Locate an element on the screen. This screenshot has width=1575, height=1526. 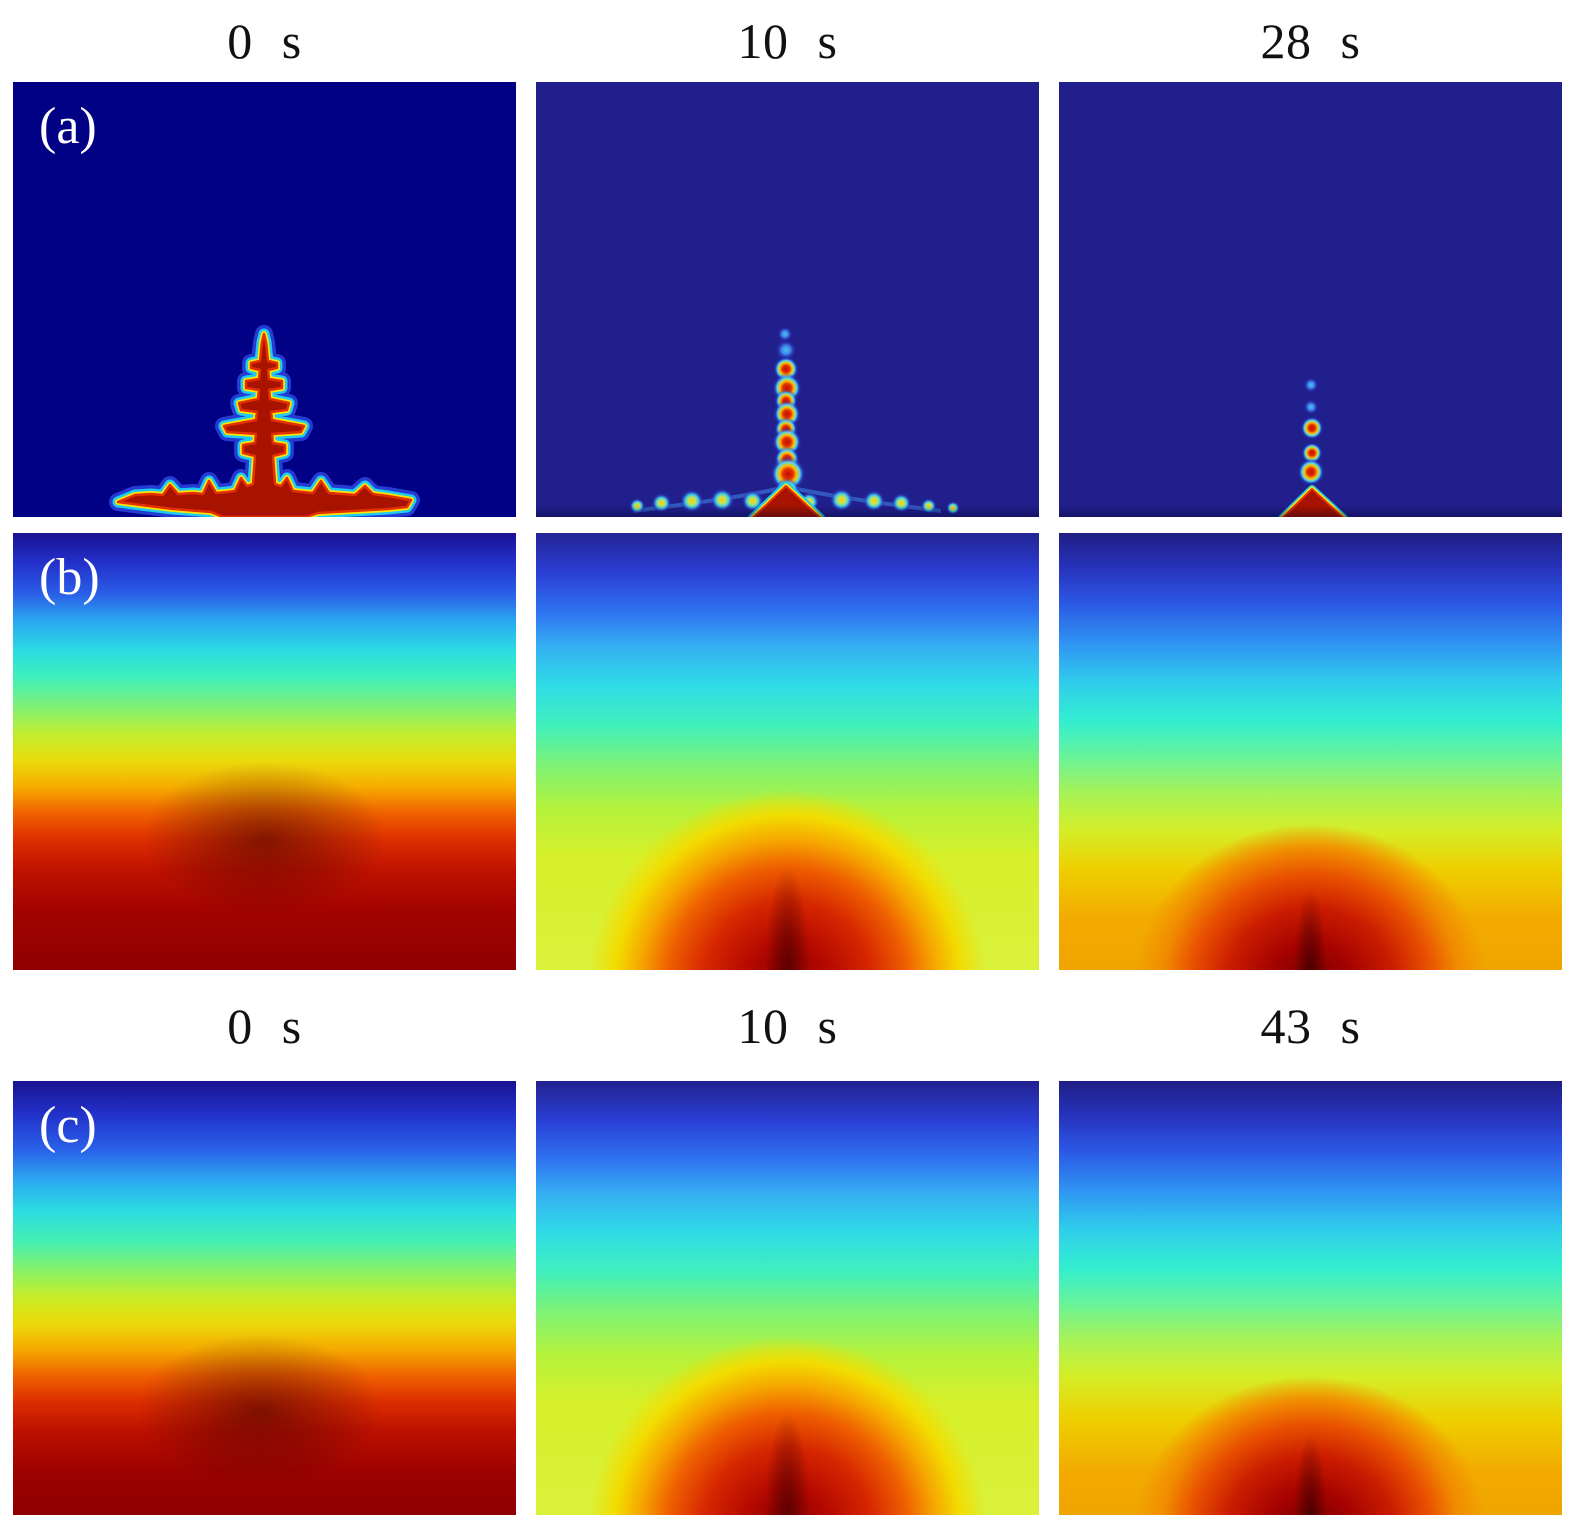
panel-c-0s: (c) is located at coordinates (264, 1298).